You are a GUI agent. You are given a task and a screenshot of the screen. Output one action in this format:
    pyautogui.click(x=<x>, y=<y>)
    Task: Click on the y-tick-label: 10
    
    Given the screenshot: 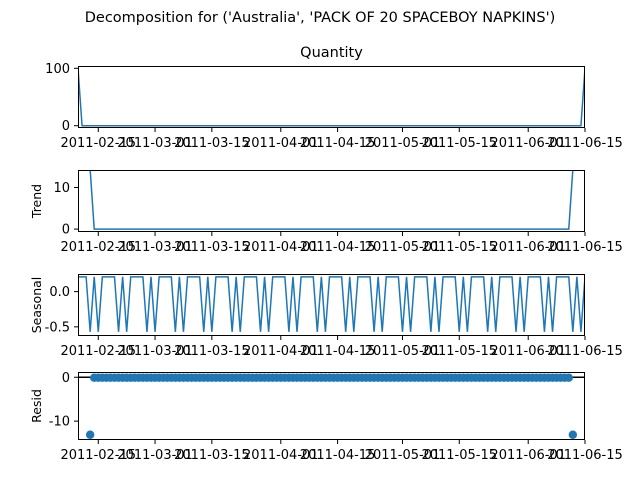 What is the action you would take?
    pyautogui.click(x=61, y=188)
    